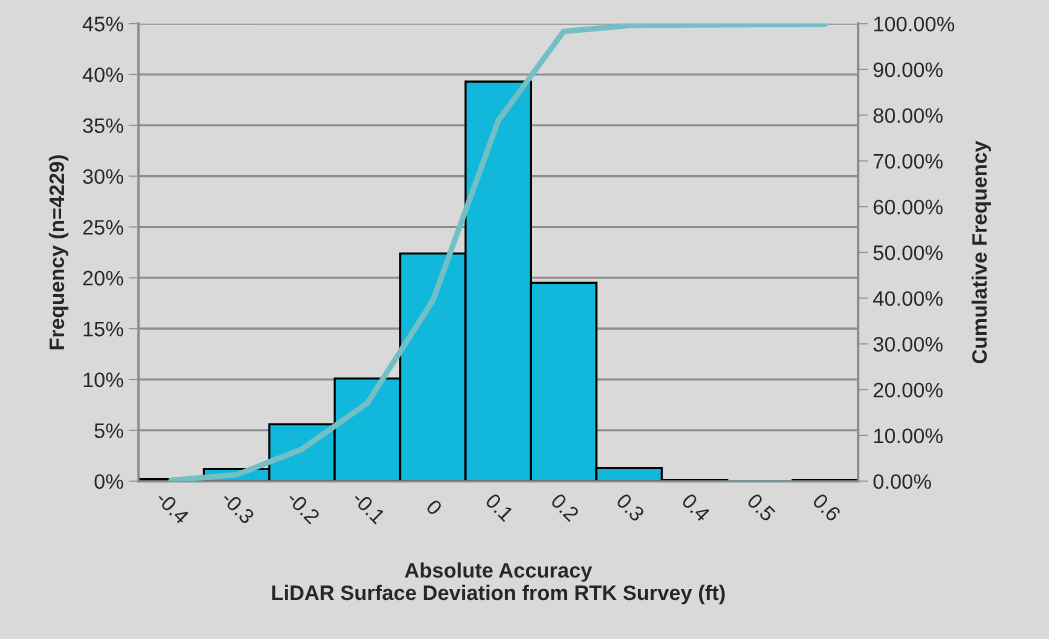 The height and width of the screenshot is (639, 1049). What do you see at coordinates (630, 507) in the screenshot?
I see `x-tick-label: 0.3` at bounding box center [630, 507].